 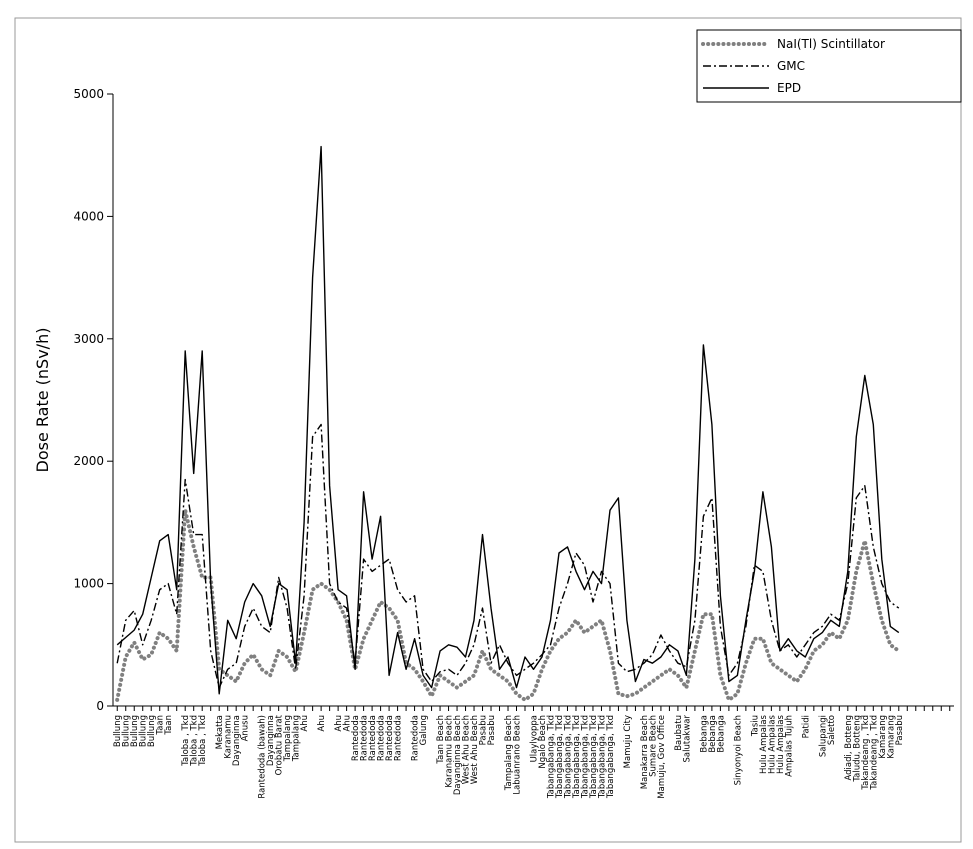 What do you see at coordinates (653, 746) in the screenshot?
I see `x-tick-label: Sumare Beach` at bounding box center [653, 746].